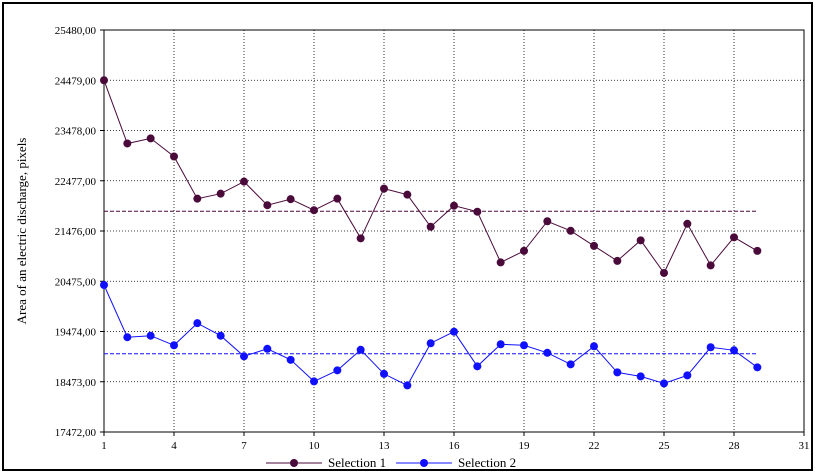  I want to click on y-tick-label: 17472,00, so click(76, 433).